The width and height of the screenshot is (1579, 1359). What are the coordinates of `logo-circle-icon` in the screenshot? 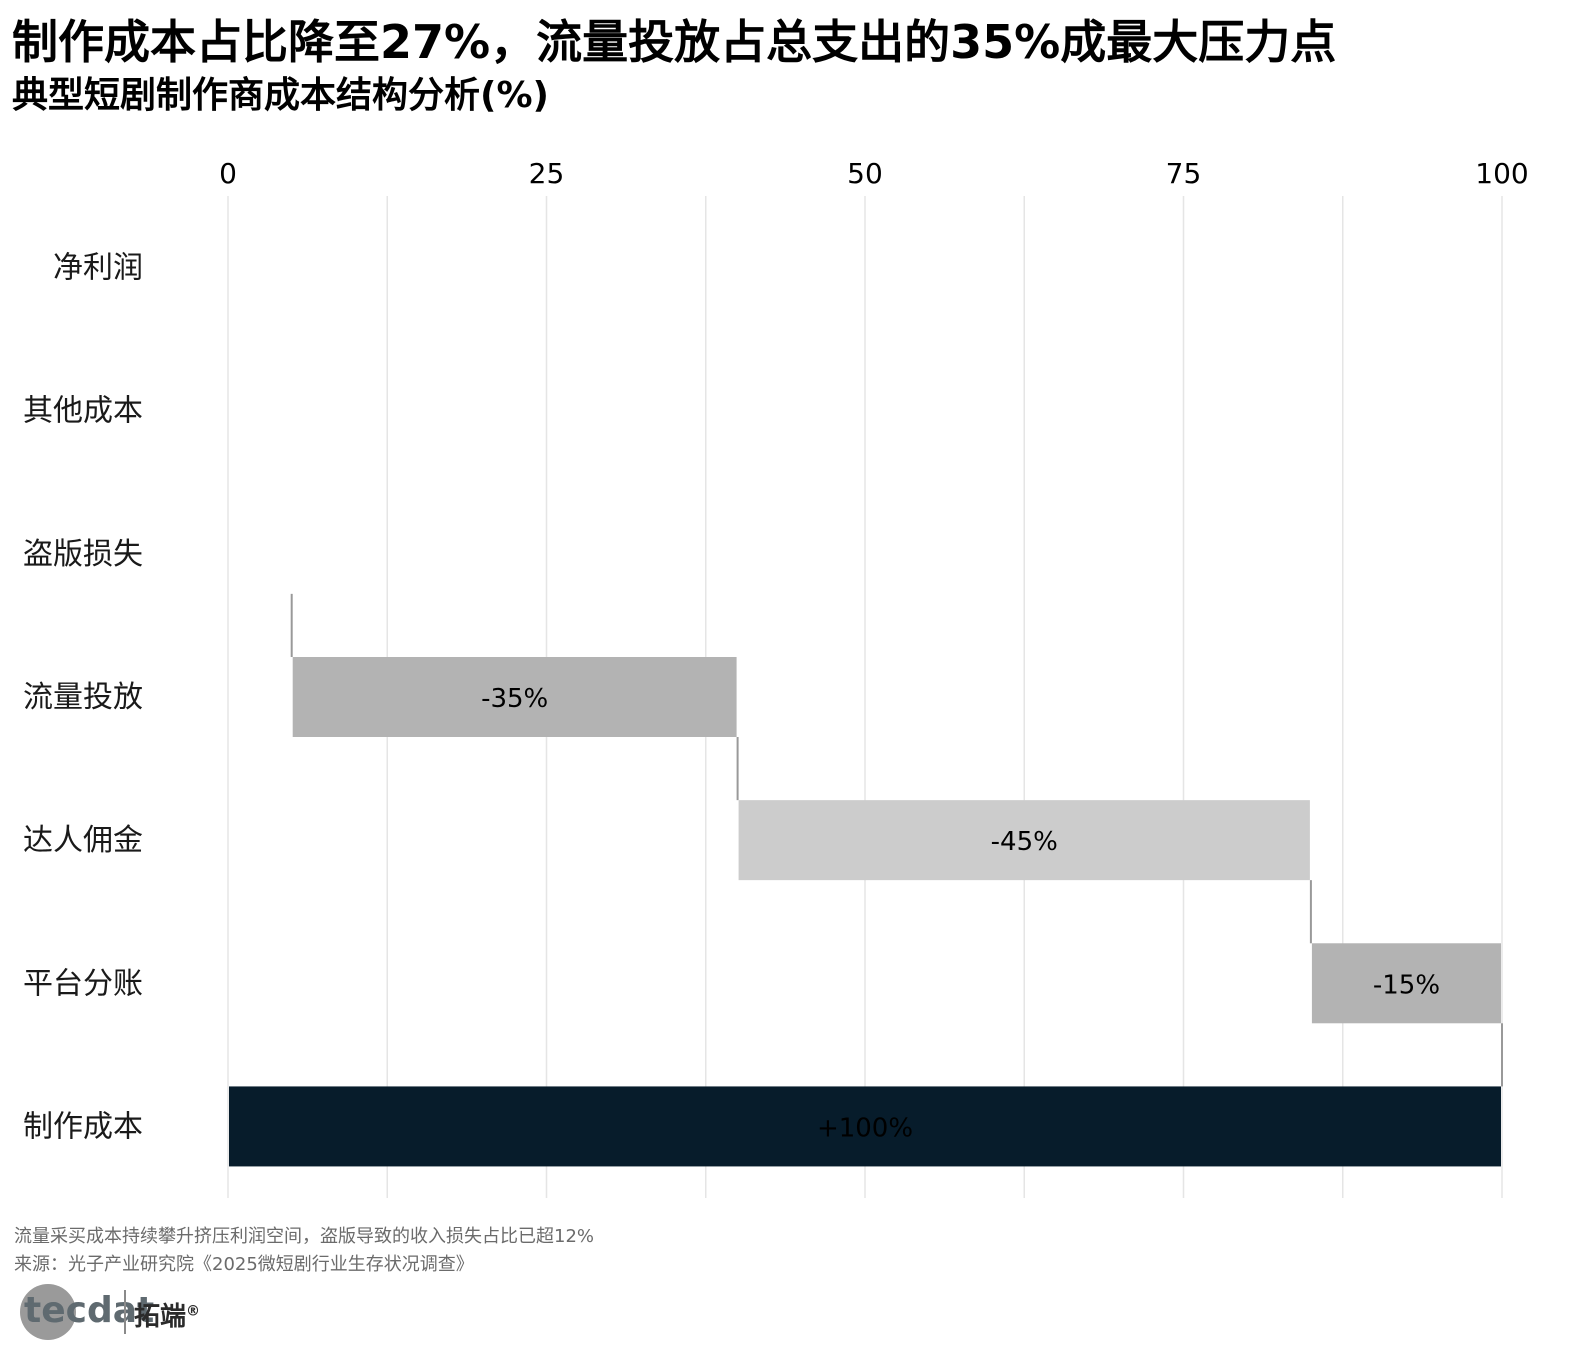 It's located at (48, 1312).